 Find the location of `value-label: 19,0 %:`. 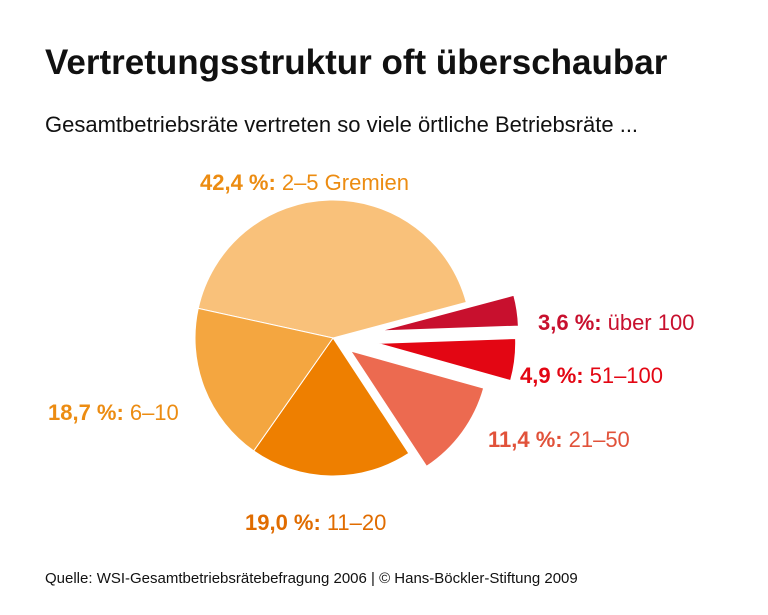

value-label: 19,0 %: is located at coordinates (283, 522).